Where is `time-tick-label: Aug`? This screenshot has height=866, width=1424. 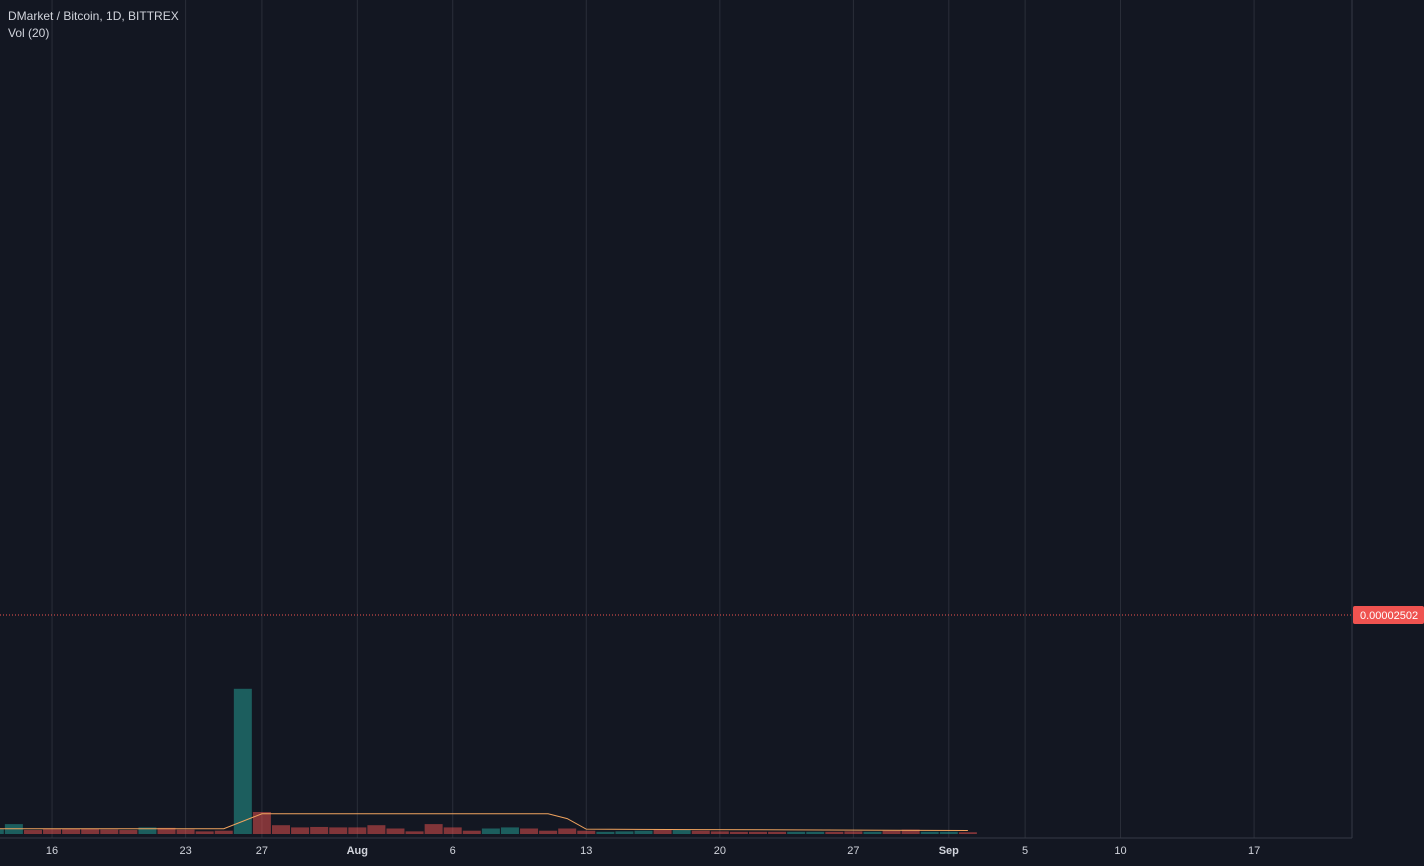 time-tick-label: Aug is located at coordinates (357, 851).